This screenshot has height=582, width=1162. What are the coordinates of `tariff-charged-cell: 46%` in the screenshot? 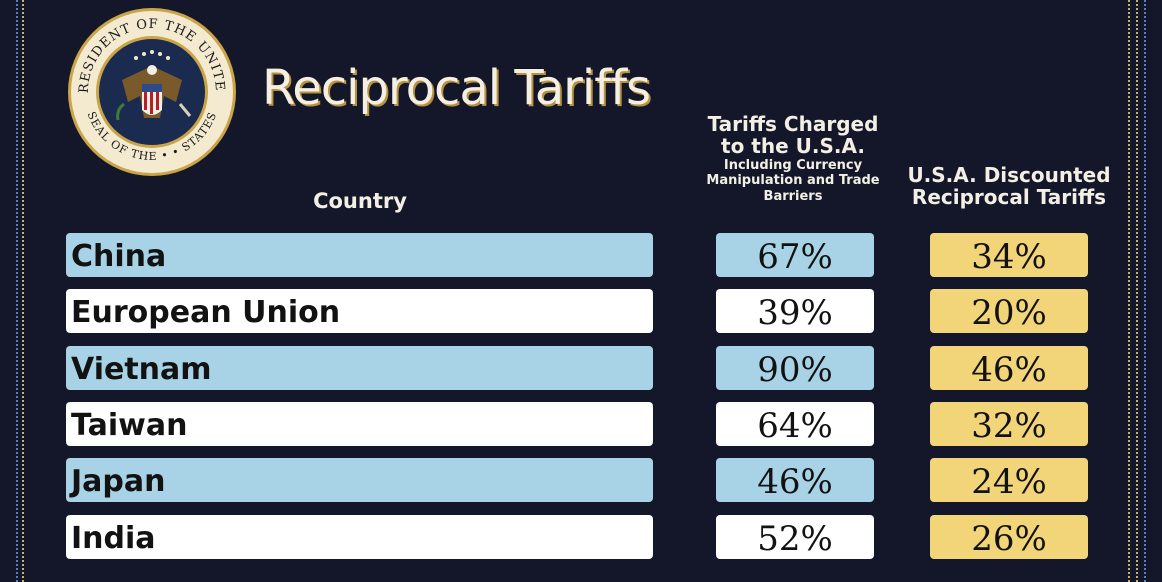 It's located at (795, 480).